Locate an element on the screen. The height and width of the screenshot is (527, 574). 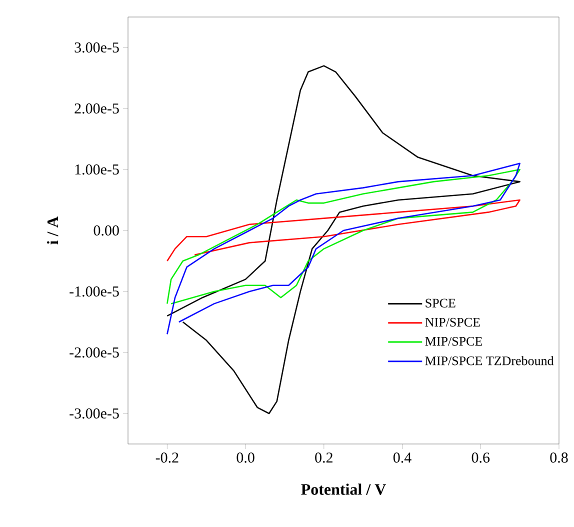
x-tick-label: -0.2 is located at coordinates (167, 457).